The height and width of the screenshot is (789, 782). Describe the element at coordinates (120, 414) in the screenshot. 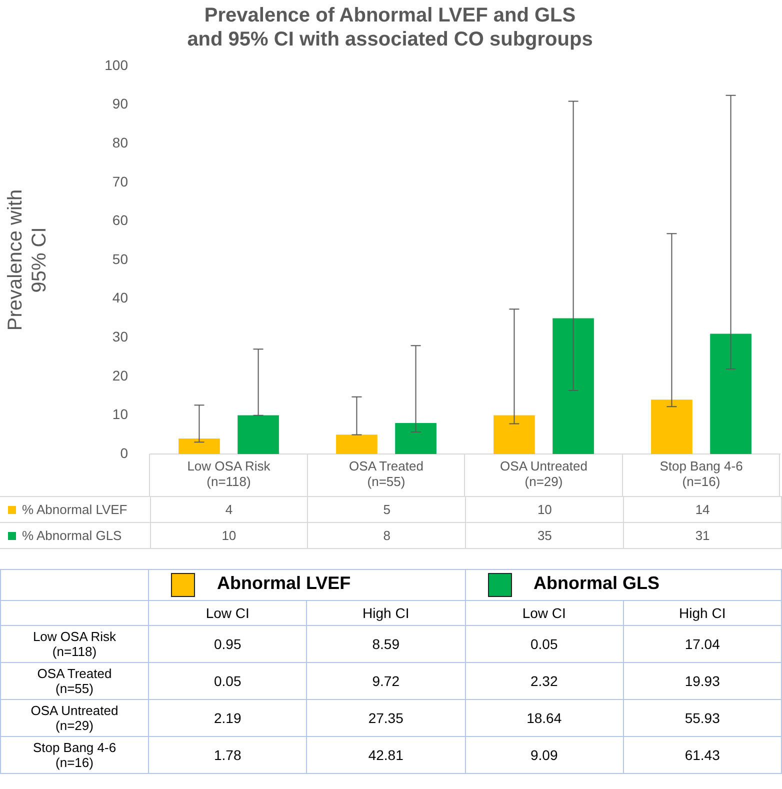

I see `y-tick-label: 10` at that location.